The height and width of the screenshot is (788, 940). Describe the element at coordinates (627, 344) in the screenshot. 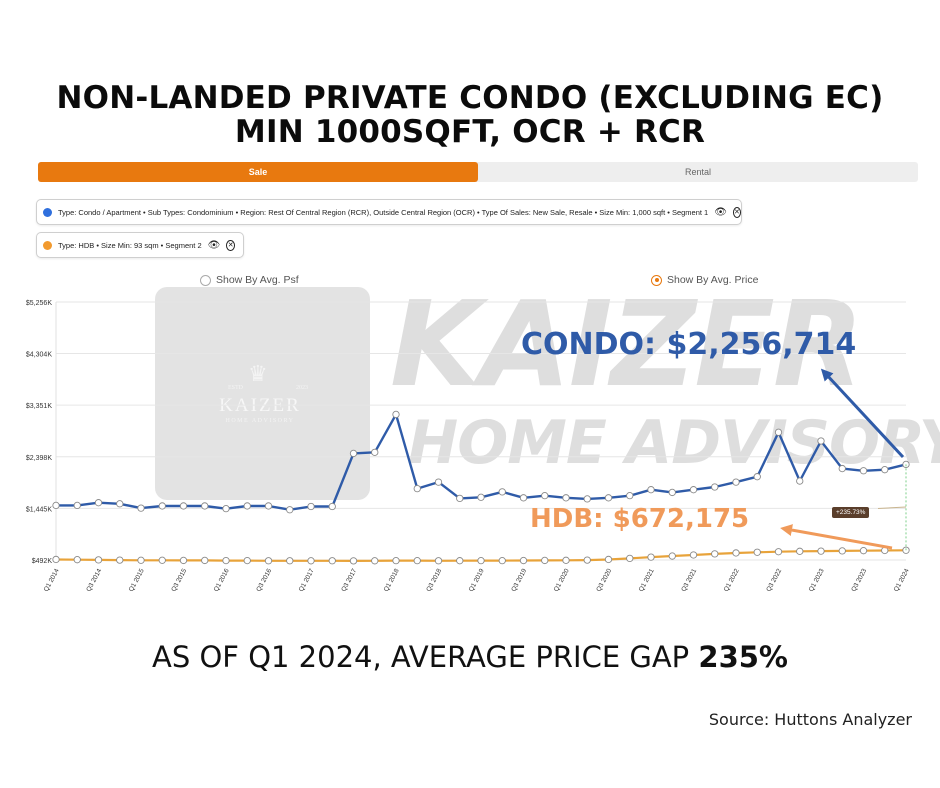

I see `watermark-big-brand: KAIZER` at that location.